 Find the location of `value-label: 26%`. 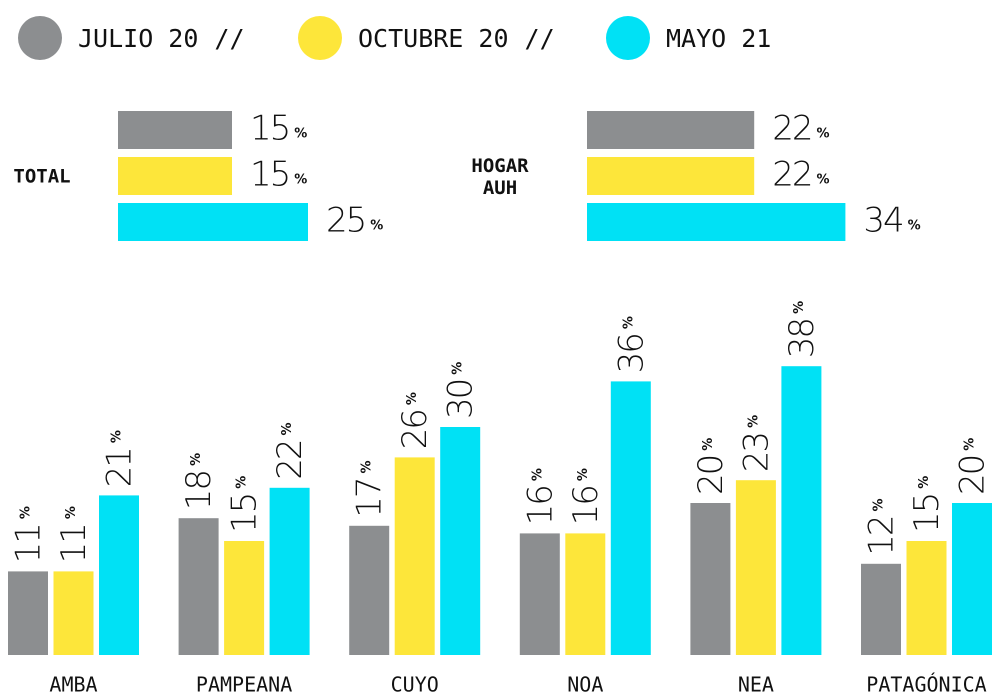

value-label: 26% is located at coordinates (415, 420).